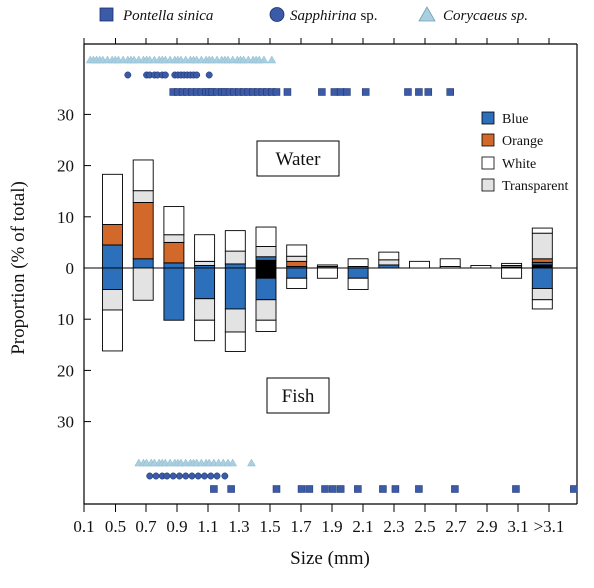  What do you see at coordinates (165, 75) in the screenshot?
I see `water-sapphirina-marker` at bounding box center [165, 75].